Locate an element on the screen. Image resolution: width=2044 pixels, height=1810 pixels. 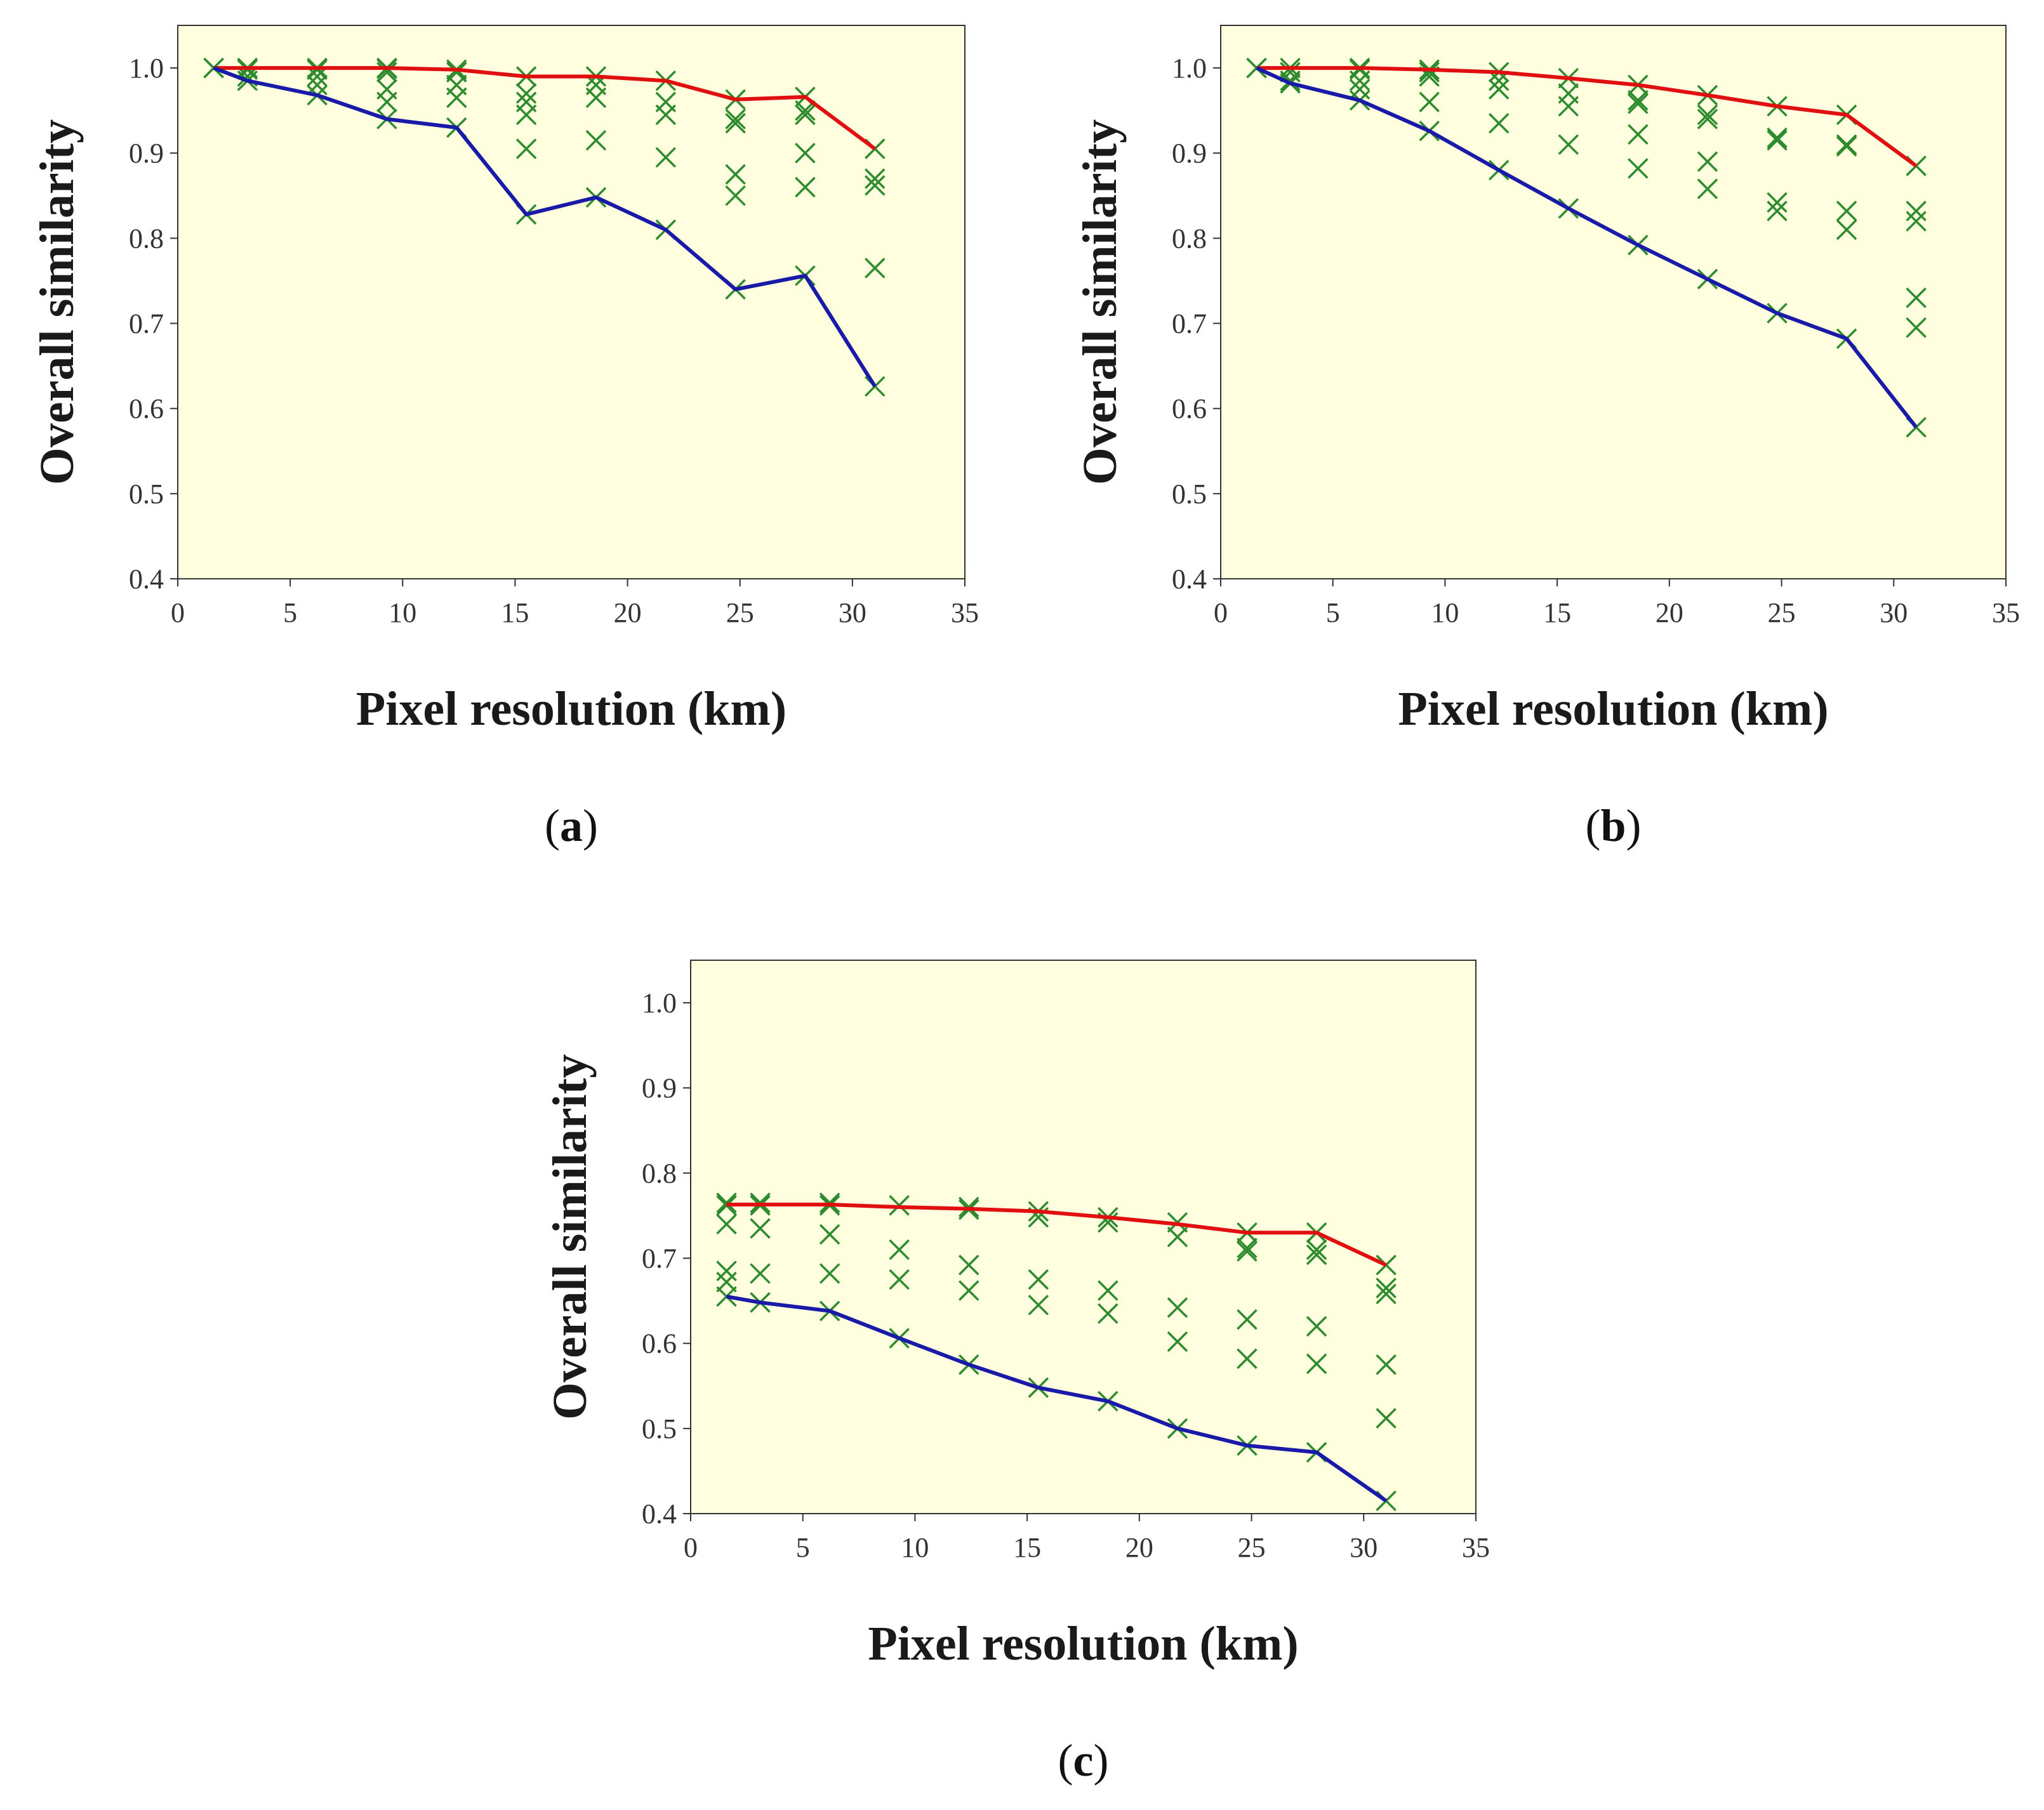
chart-a-red-line is located at coordinates (545, 108).